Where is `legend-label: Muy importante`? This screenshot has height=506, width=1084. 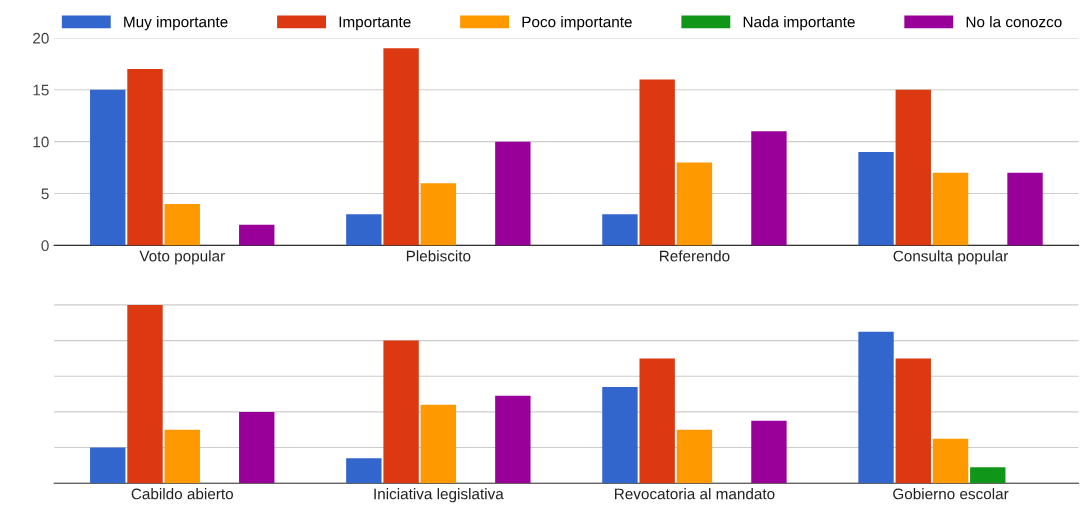 legend-label: Muy importante is located at coordinates (176, 23).